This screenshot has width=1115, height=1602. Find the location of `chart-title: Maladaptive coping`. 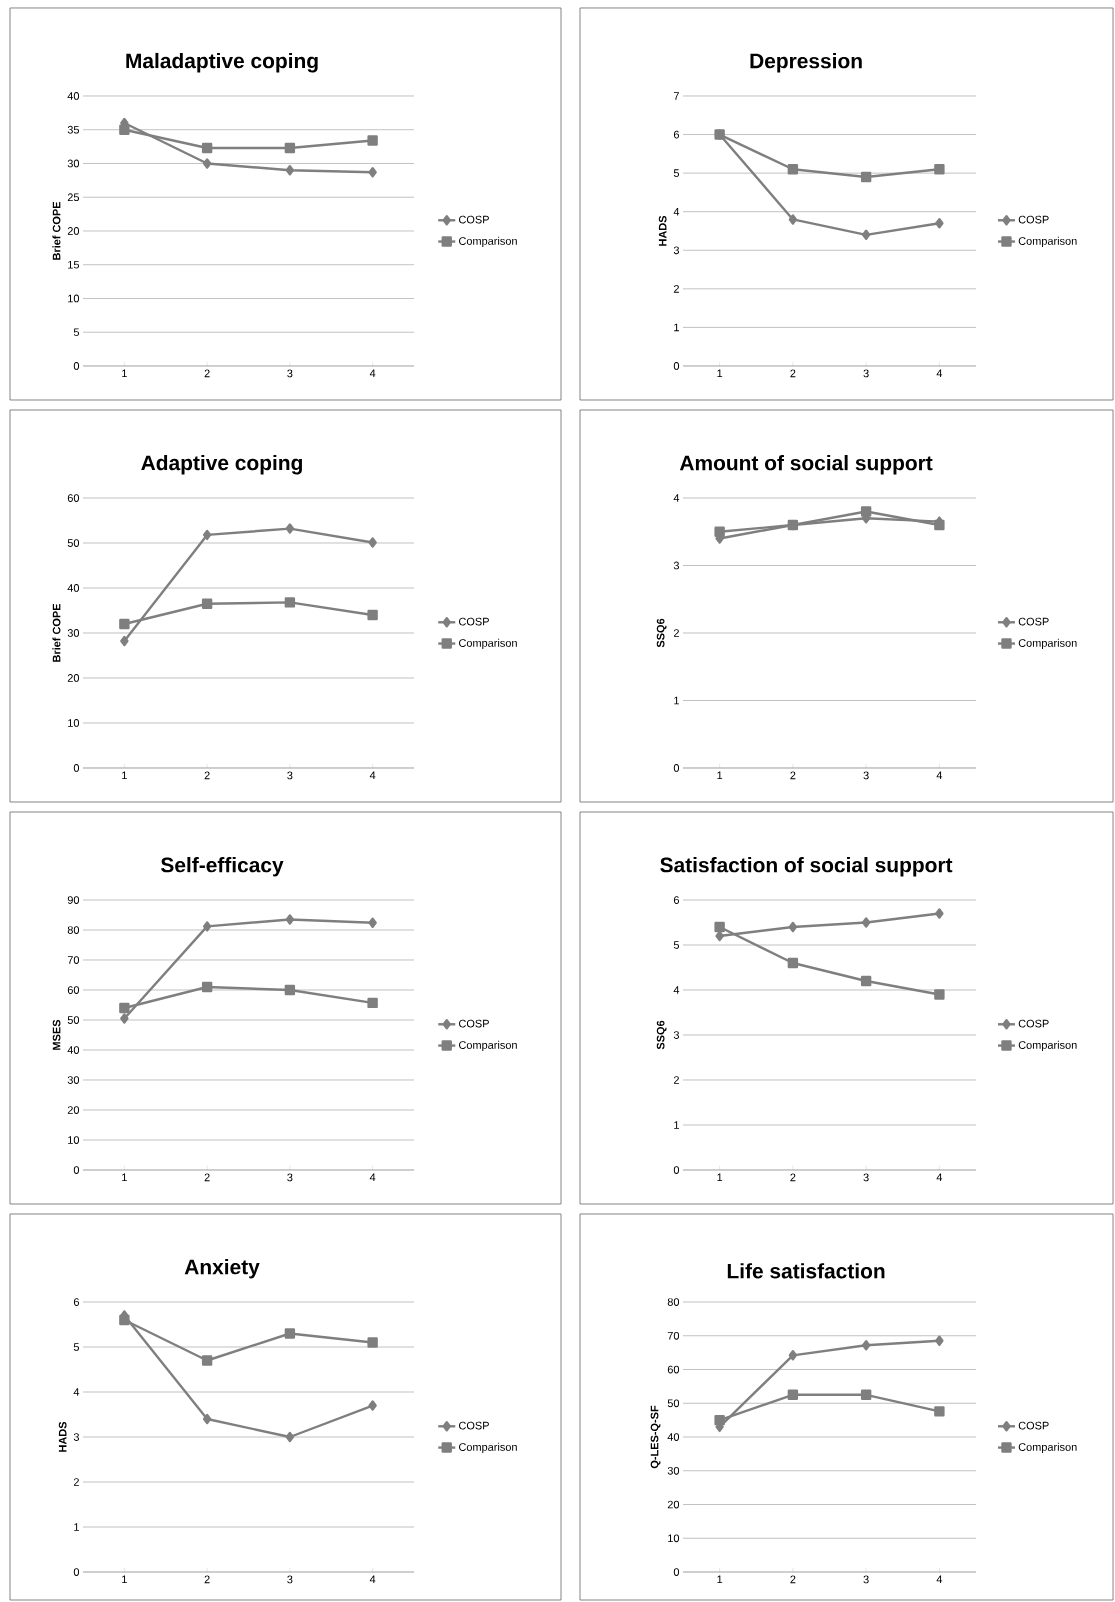

chart-title: Maladaptive coping is located at coordinates (222, 62).